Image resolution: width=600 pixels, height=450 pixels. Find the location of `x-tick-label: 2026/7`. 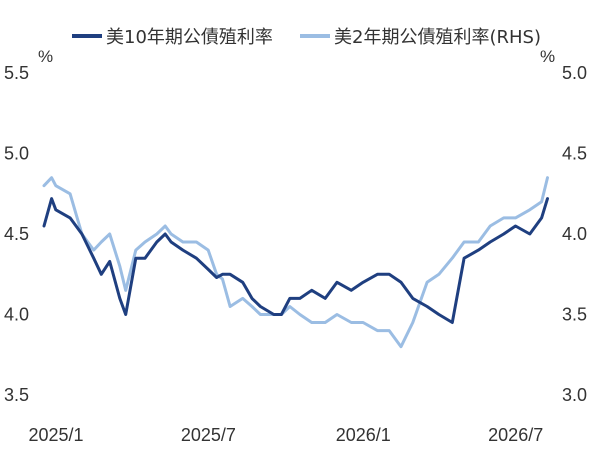

x-tick-label: 2026/7 is located at coordinates (515, 435).